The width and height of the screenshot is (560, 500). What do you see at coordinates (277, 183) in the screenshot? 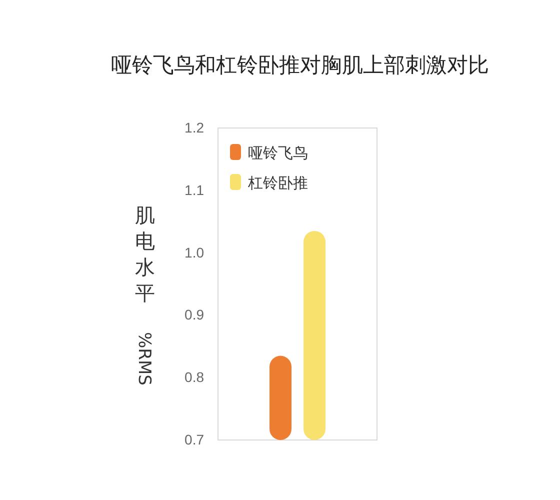
I see `legend-label: 杠铃卧推` at bounding box center [277, 183].